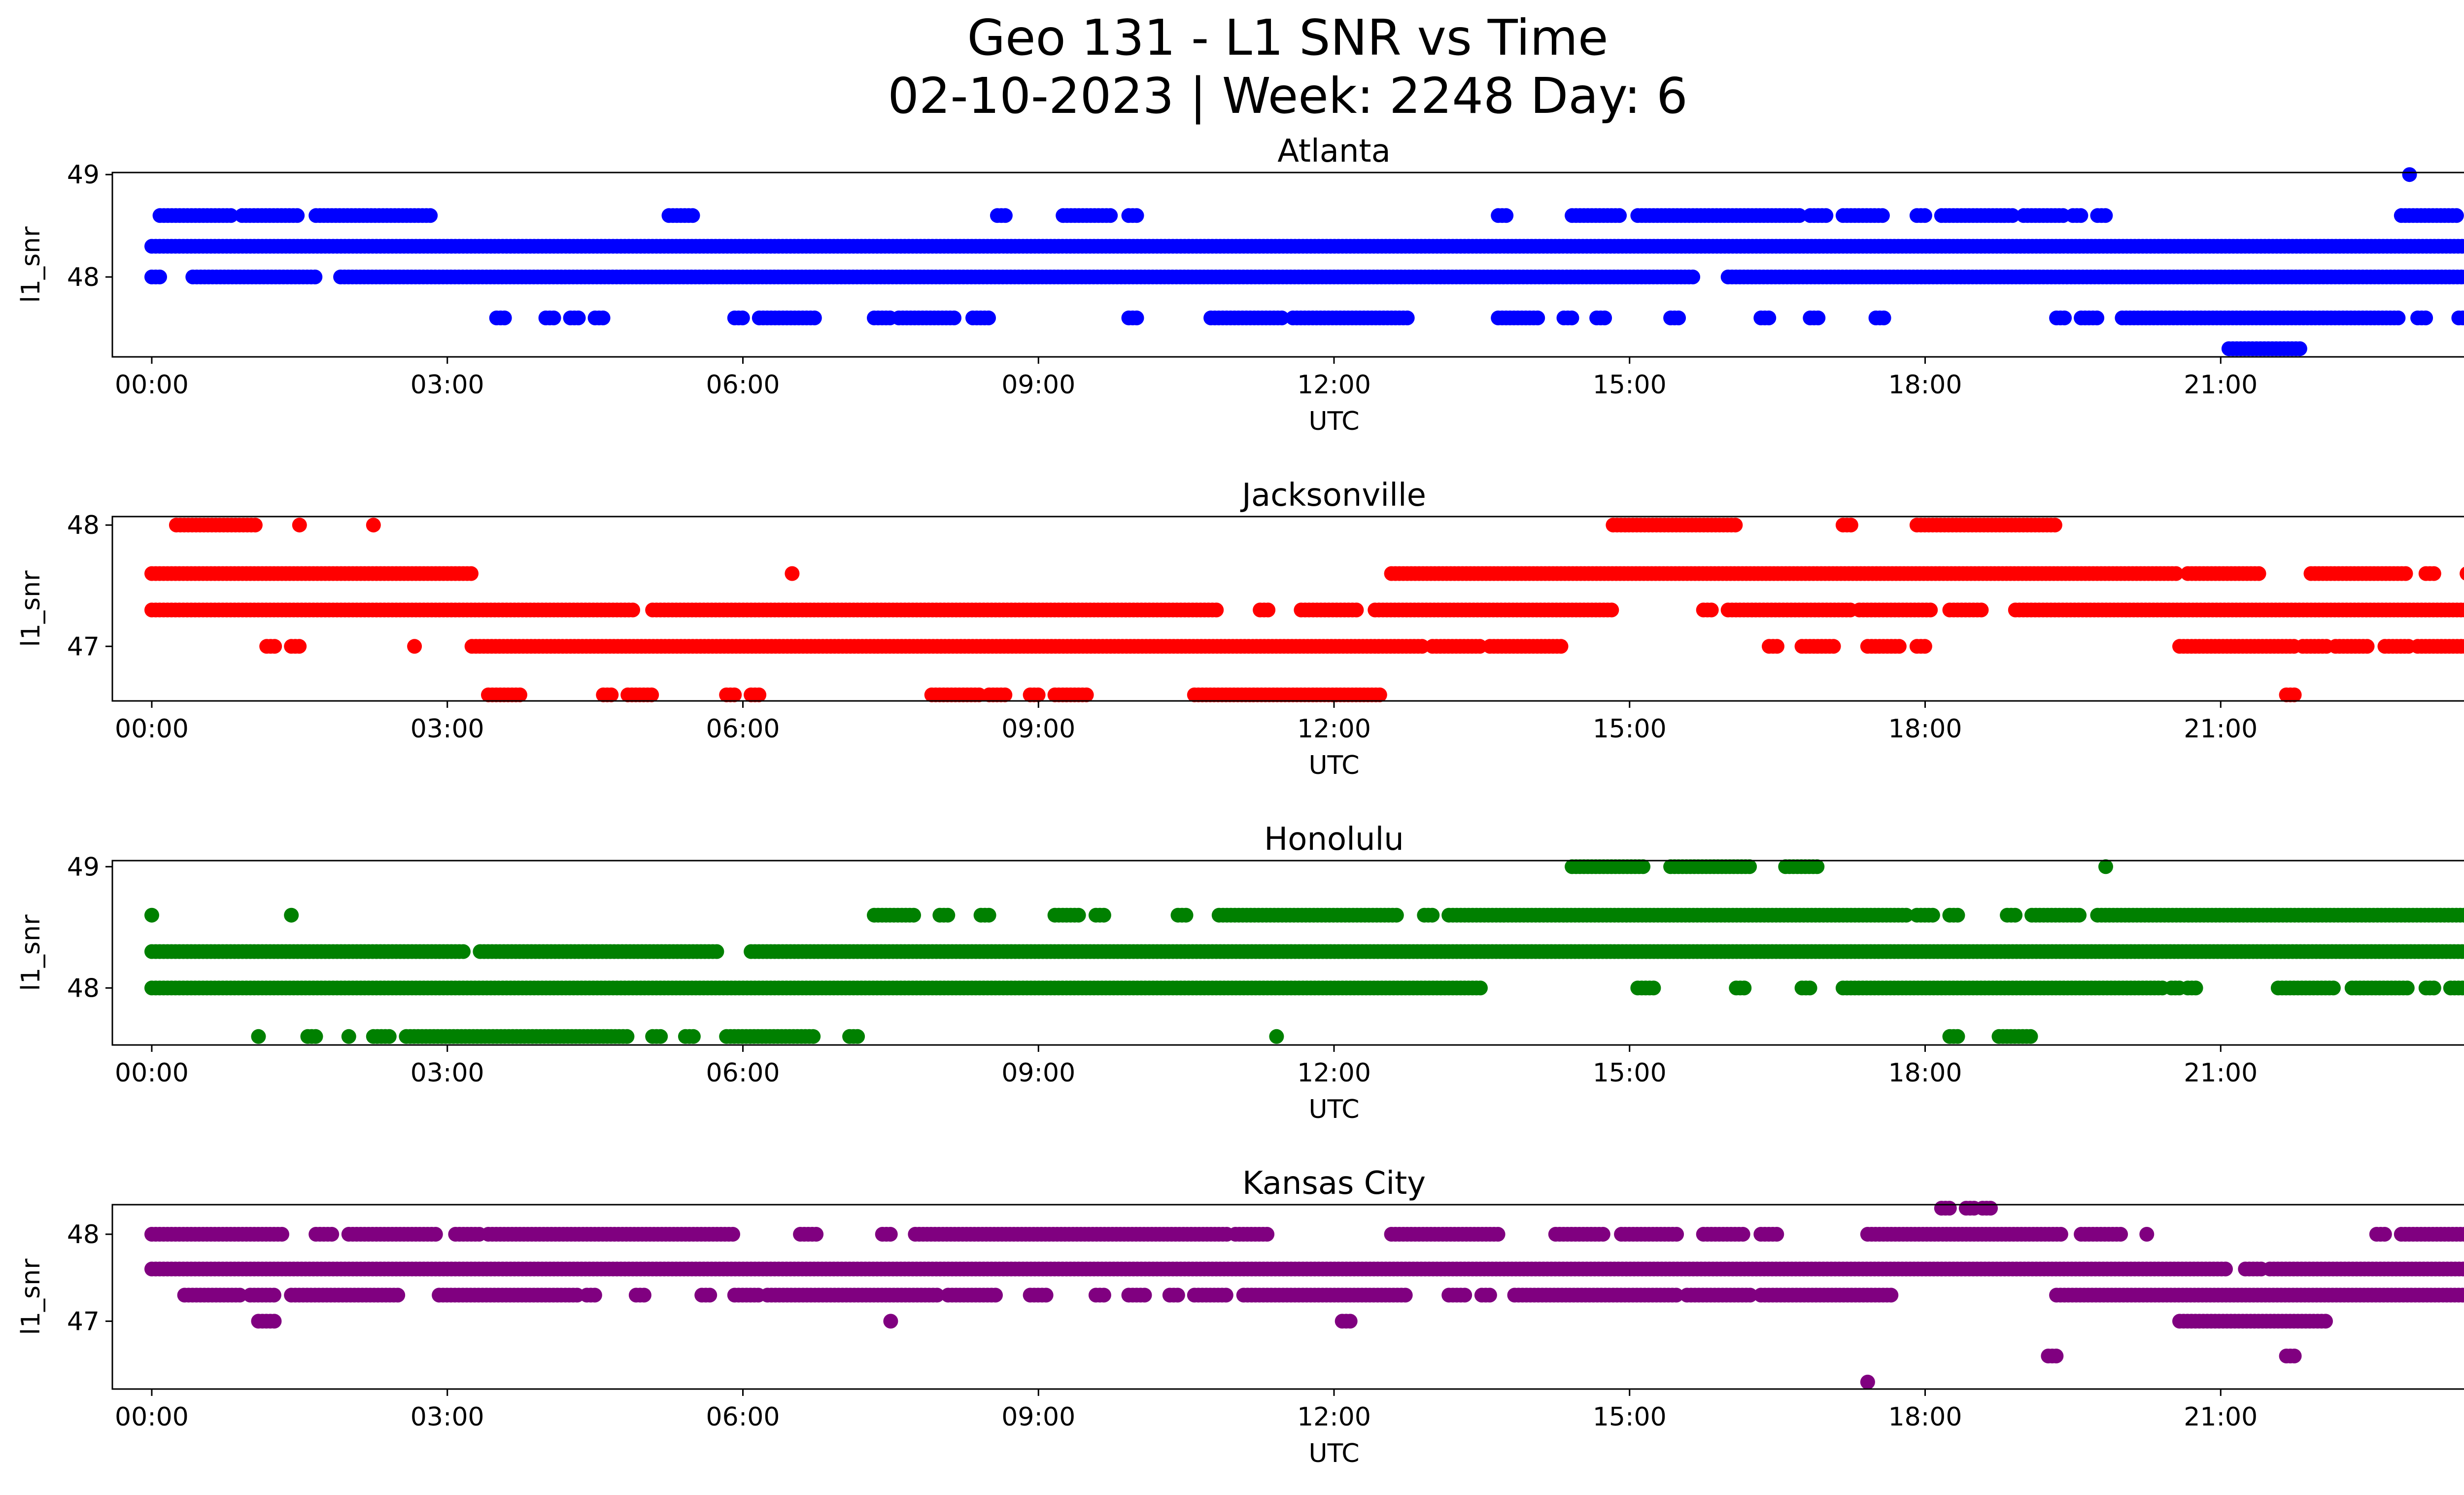 This screenshot has height=1495, width=2464. I want to click on y-axis-label: l1_snr, so click(31, 608).